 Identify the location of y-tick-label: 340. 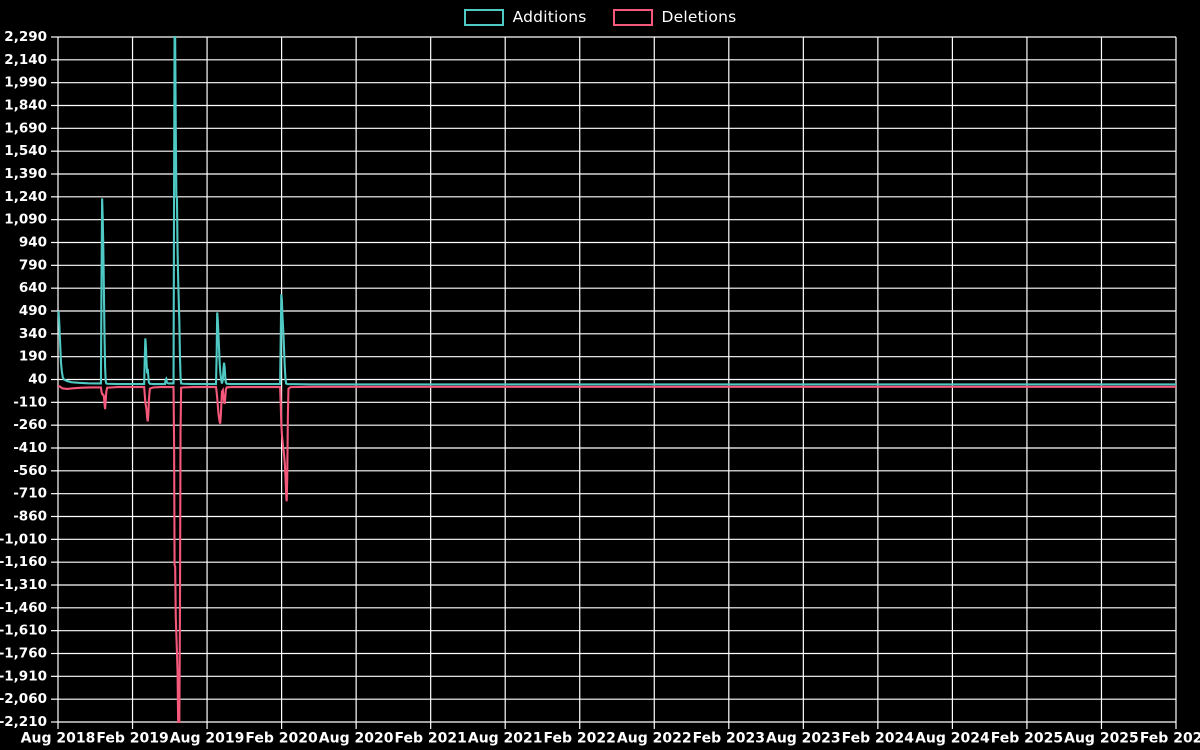
(33, 334).